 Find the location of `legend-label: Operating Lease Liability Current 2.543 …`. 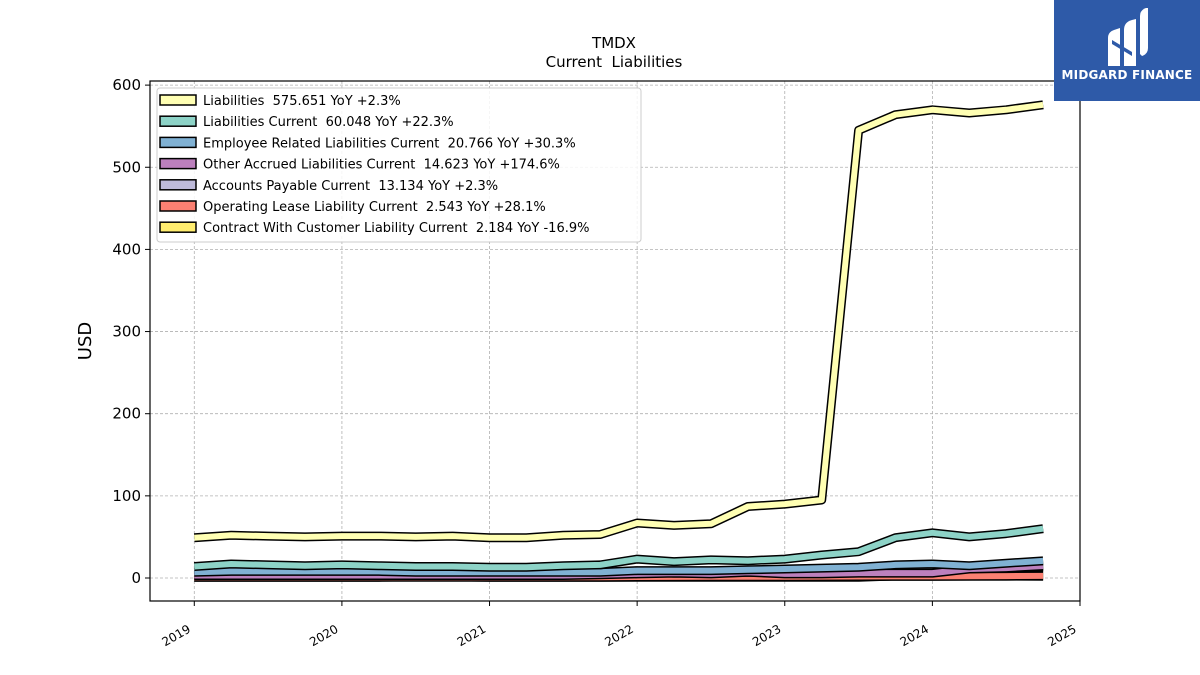

legend-label: Operating Lease Liability Current 2.543 … is located at coordinates (374, 207).